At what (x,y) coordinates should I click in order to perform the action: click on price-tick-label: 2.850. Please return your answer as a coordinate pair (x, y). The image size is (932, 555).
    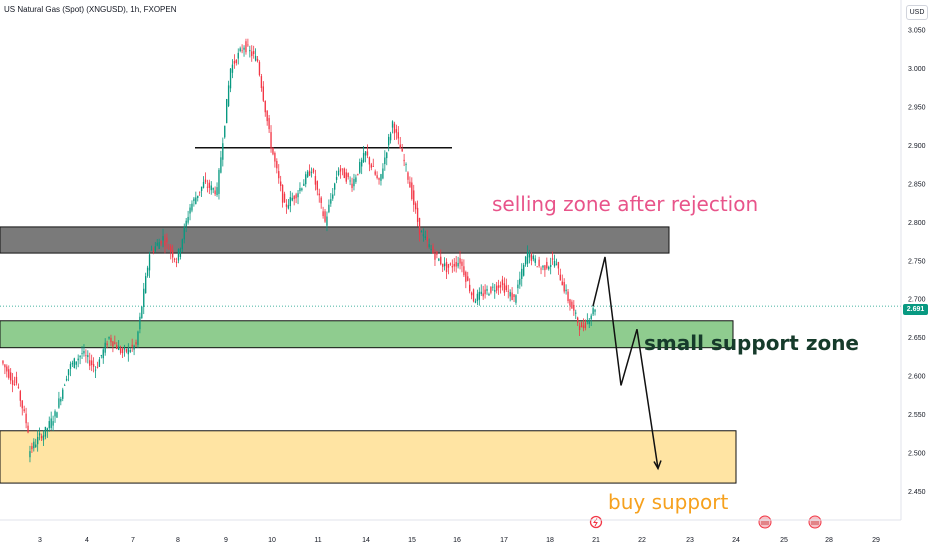
    Looking at the image, I should click on (917, 184).